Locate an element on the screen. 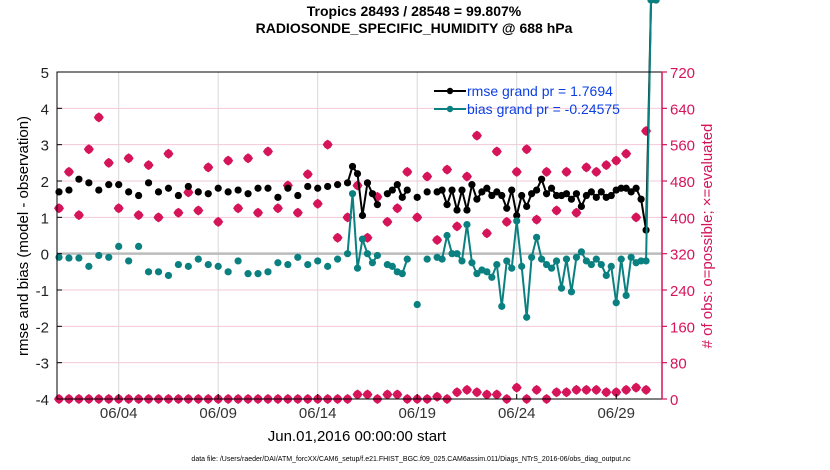 The width and height of the screenshot is (830, 470). y-tick-label-right: 560 is located at coordinates (682, 146).